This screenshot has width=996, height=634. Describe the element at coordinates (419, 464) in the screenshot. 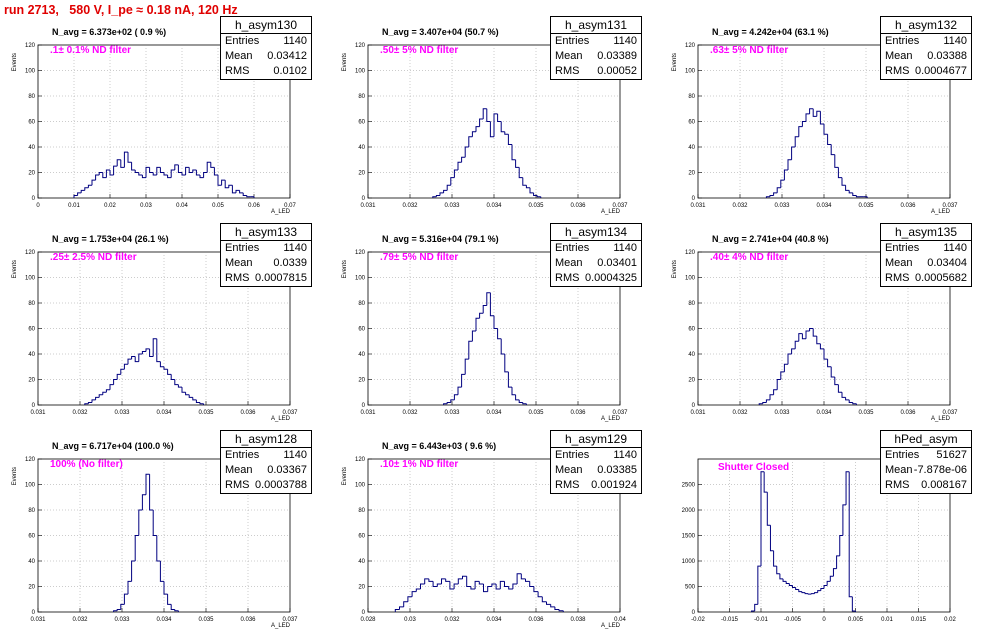

I see `filter-annotation: .10± 1% ND filter` at that location.